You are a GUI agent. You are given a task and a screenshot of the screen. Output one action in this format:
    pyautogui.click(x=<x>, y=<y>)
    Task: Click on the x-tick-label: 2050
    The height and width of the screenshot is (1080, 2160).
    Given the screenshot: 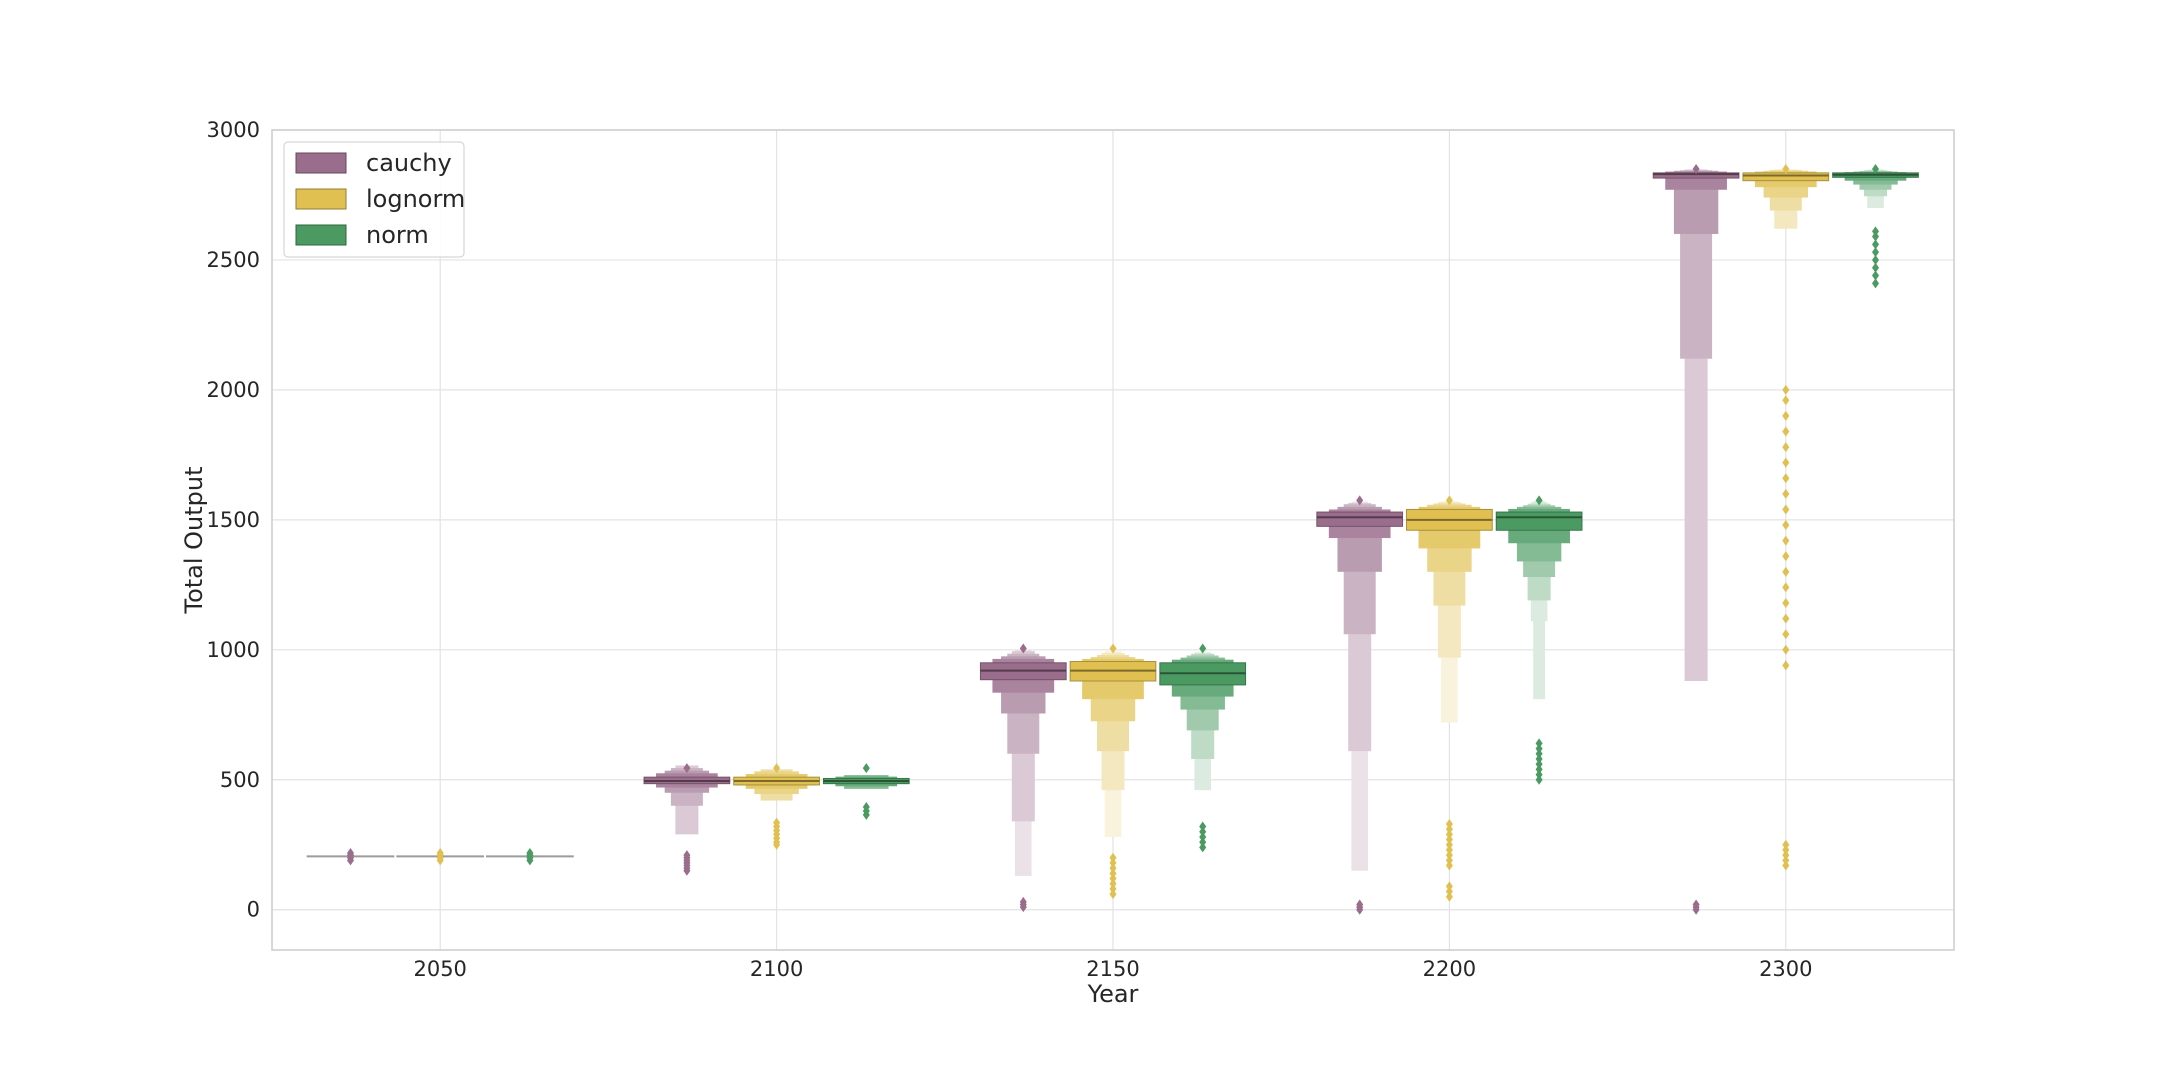 What is the action you would take?
    pyautogui.click(x=439, y=969)
    